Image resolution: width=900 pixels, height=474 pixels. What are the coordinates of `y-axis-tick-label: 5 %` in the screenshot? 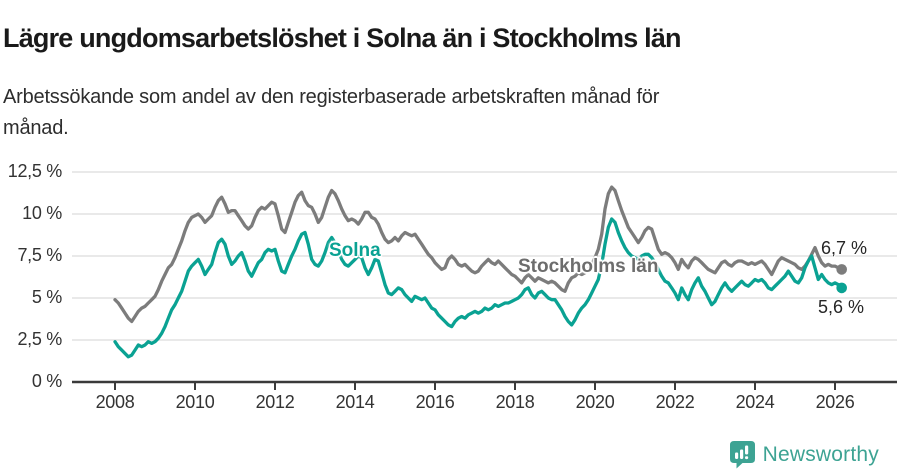 It's located at (46, 297).